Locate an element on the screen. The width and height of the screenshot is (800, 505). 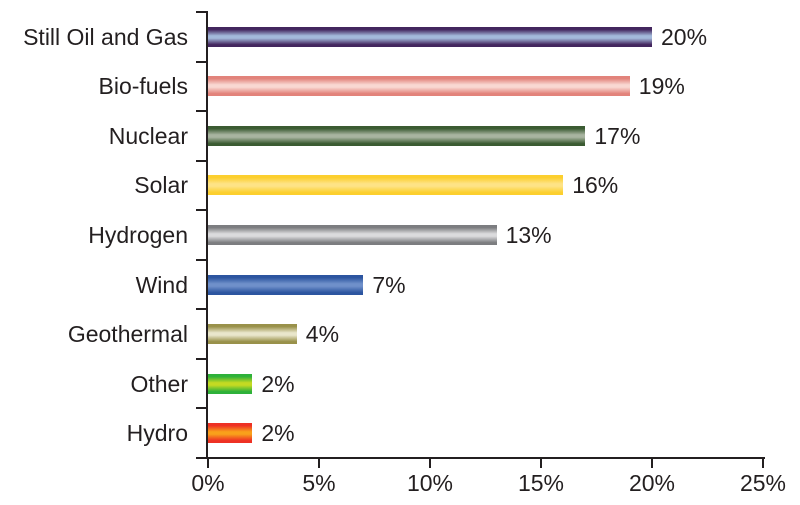
category-label: Hydrogen is located at coordinates (138, 235).